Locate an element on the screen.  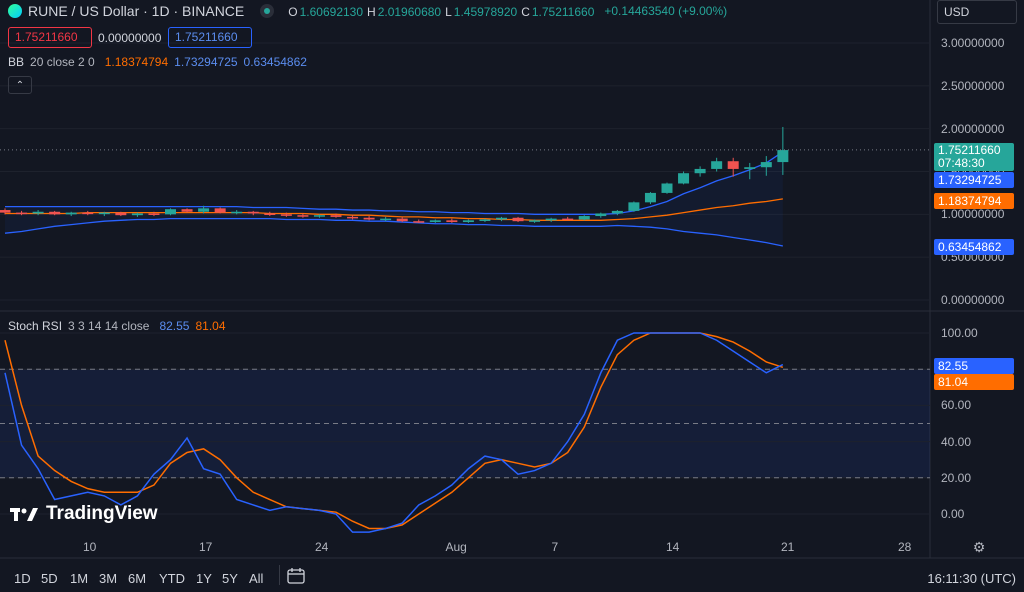
timeframe-1d: 1D is located at coordinates (22, 578).